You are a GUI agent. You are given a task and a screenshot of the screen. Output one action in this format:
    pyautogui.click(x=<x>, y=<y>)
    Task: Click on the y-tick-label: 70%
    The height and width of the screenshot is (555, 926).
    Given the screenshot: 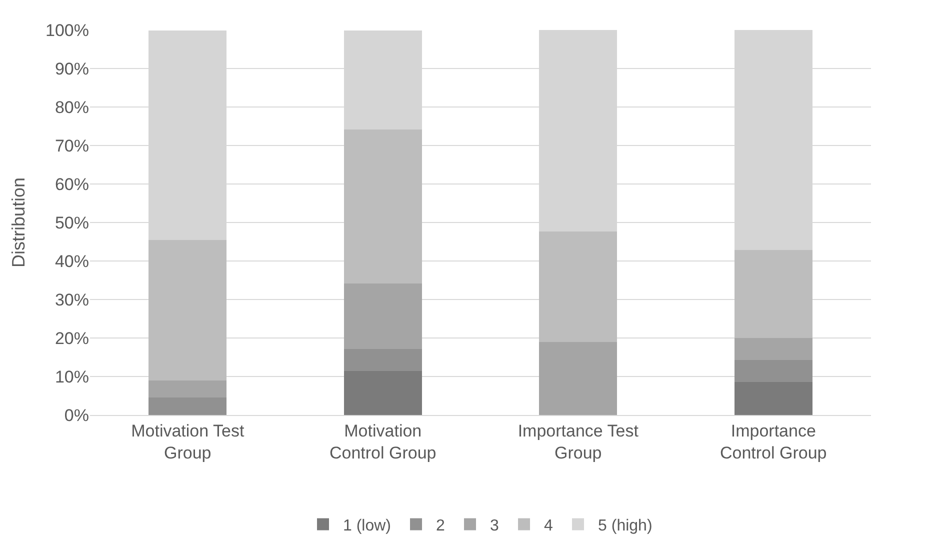 What is the action you would take?
    pyautogui.click(x=71, y=146)
    